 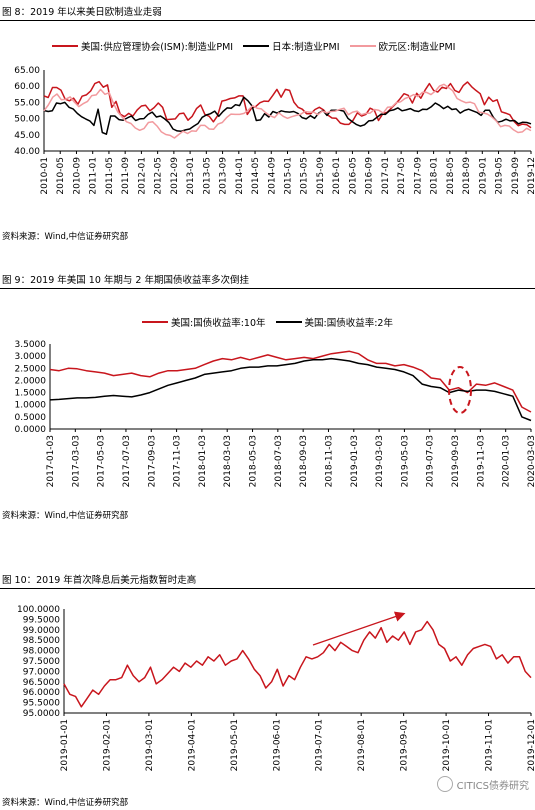 I want to click on x-tick-label: 2019-05-03, so click(x=405, y=461).